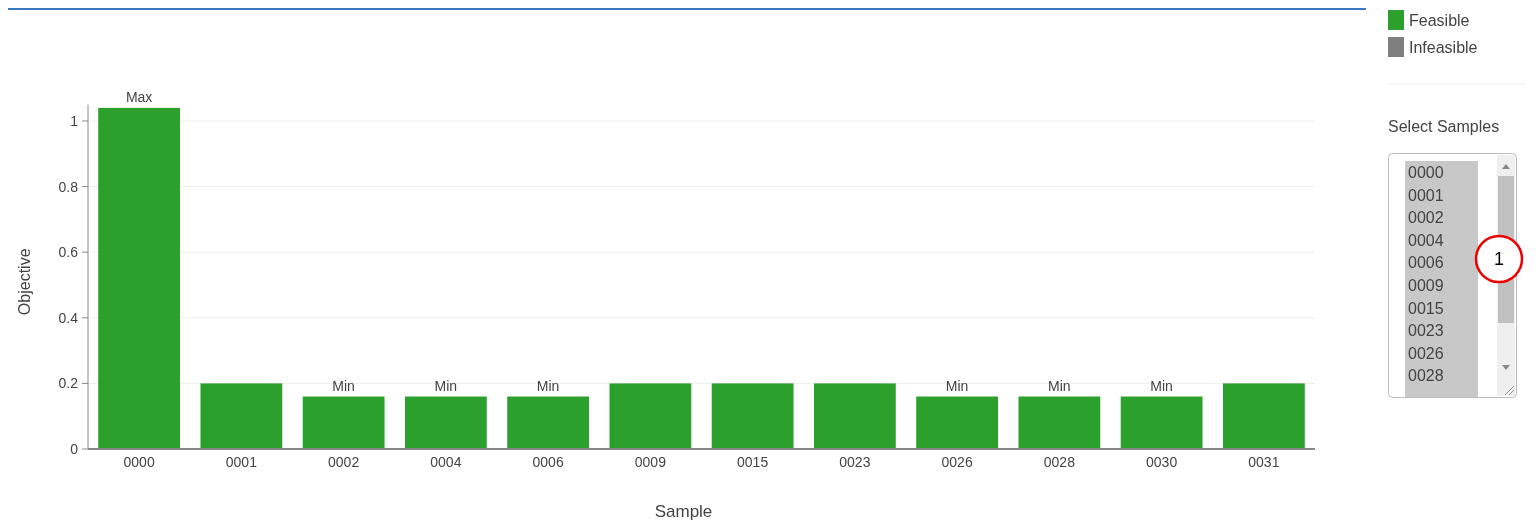 Image resolution: width=1539 pixels, height=524 pixels. I want to click on y-tick-label: 1, so click(74, 120).